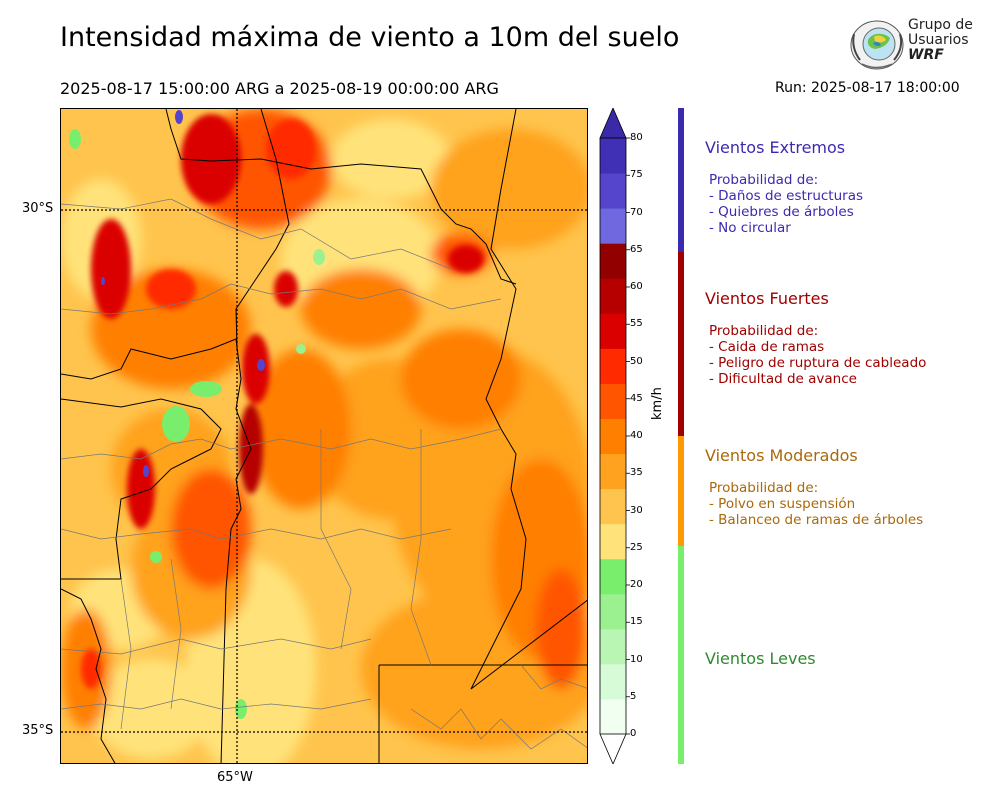  Describe the element at coordinates (781, 455) in the screenshot. I see `category-title-moderados: Vientos Moderados` at that location.